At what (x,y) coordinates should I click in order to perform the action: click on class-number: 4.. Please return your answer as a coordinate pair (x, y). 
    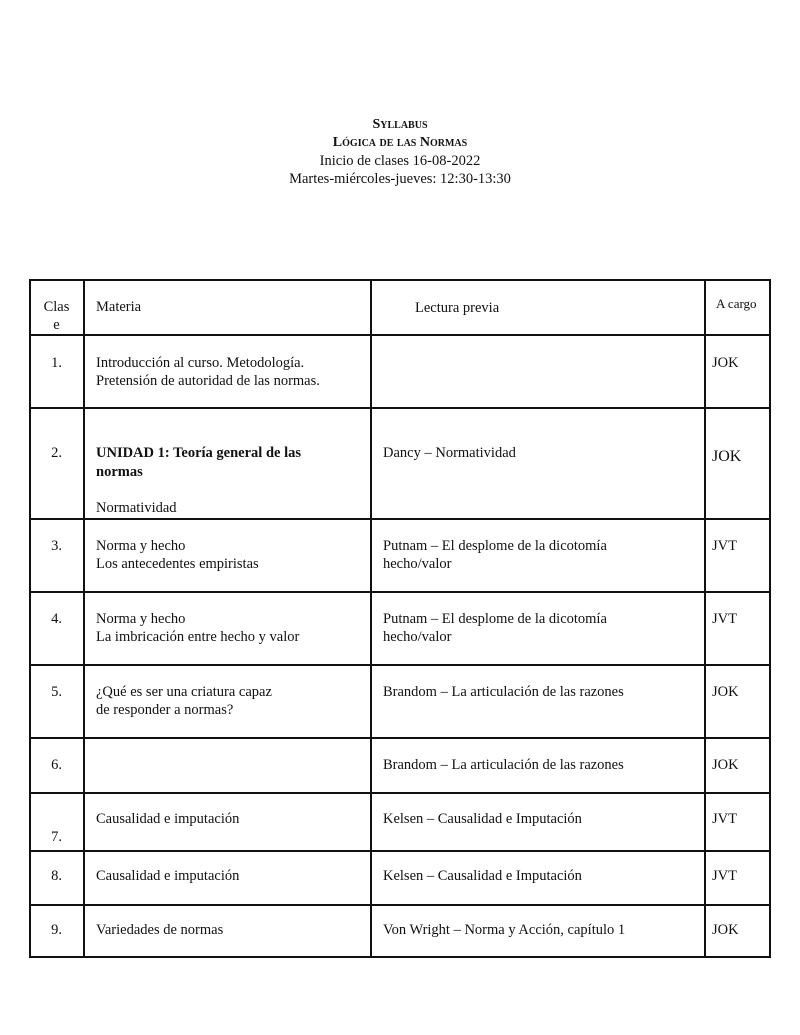
    Looking at the image, I should click on (56, 619).